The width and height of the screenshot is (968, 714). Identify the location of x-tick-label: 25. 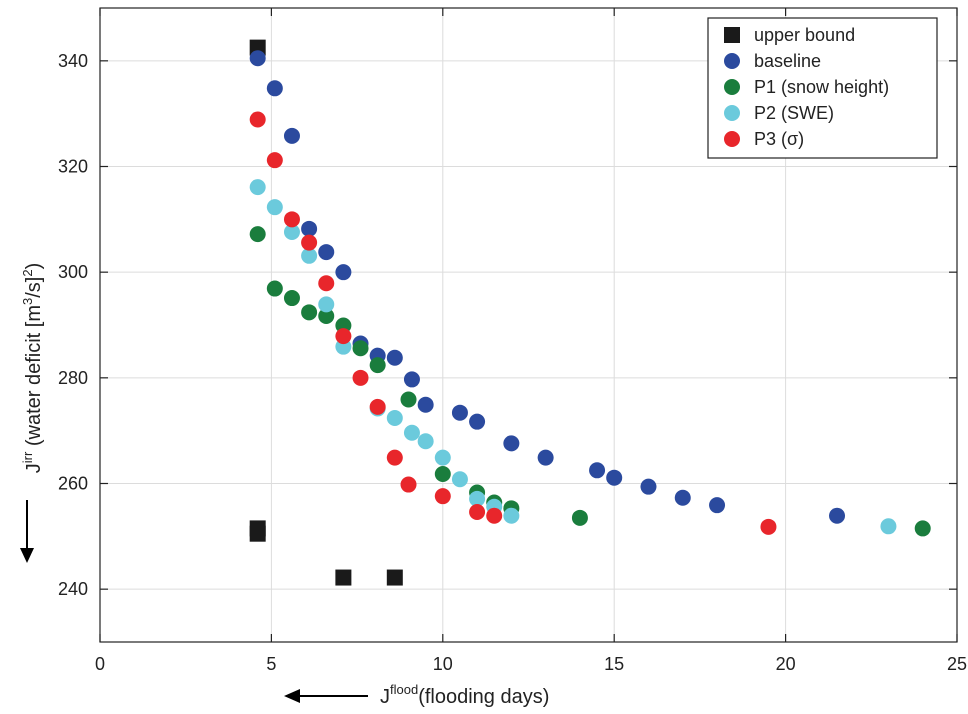
(957, 664).